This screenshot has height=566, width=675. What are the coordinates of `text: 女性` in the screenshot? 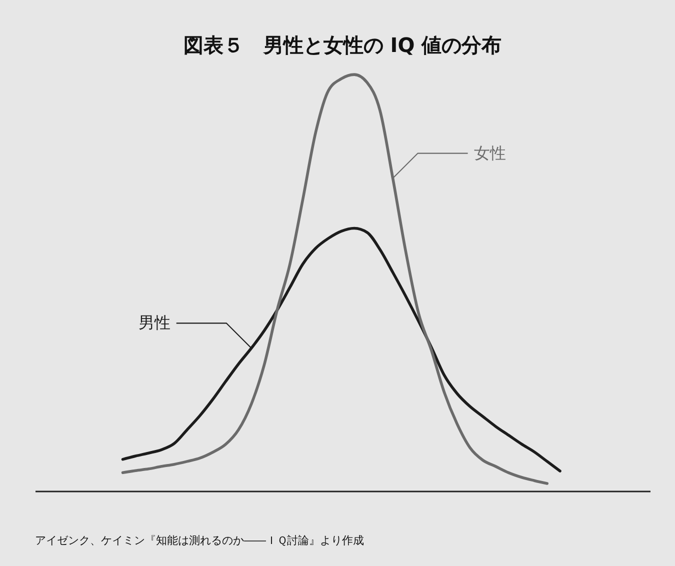 It's located at (490, 152).